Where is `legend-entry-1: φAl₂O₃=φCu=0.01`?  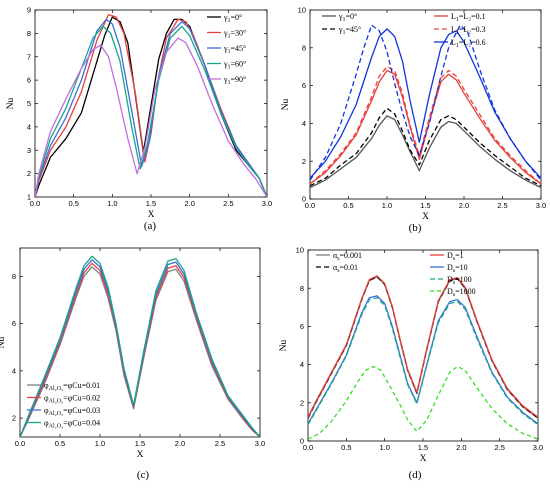
legend-entry-1: φAl₂O₃=φCu=0.01 is located at coordinates (72, 386).